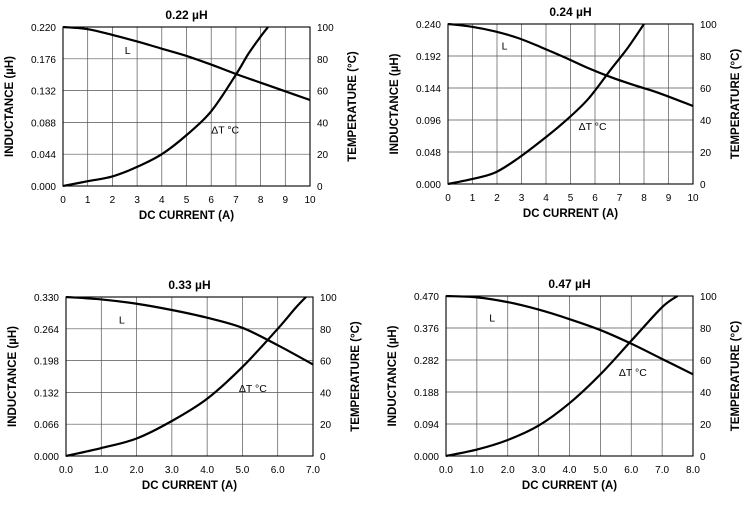 This screenshot has width=750, height=505. I want to click on x-tick-label: 0, so click(448, 198).